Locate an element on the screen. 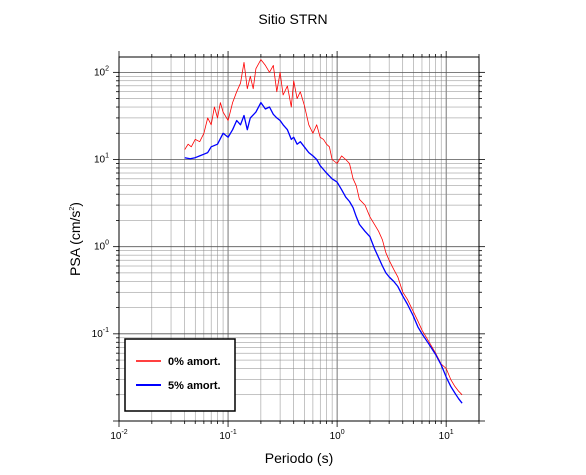 The height and width of the screenshot is (475, 586). legend-label-0: 0% amort. is located at coordinates (194, 362).